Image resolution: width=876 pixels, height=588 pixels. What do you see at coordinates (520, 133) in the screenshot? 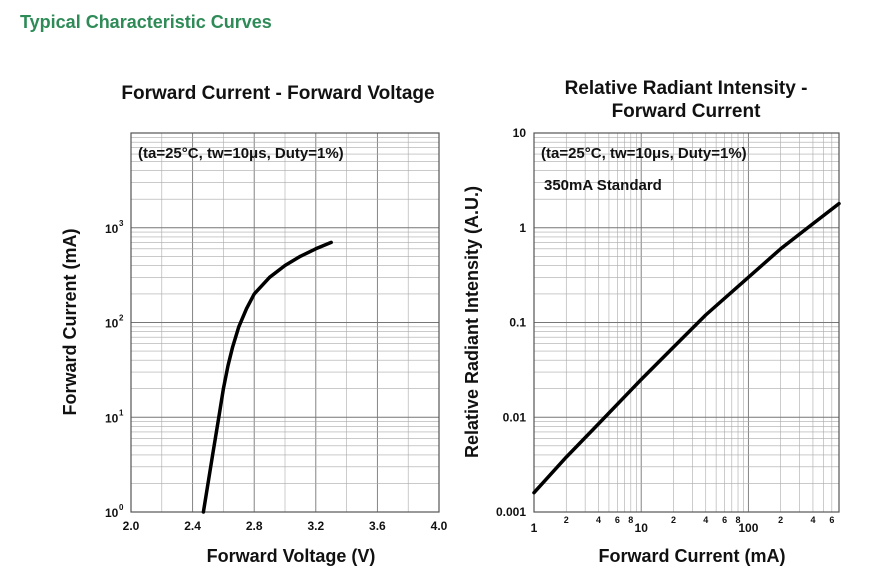
I see `chart2-ytick-label: 10` at bounding box center [520, 133].